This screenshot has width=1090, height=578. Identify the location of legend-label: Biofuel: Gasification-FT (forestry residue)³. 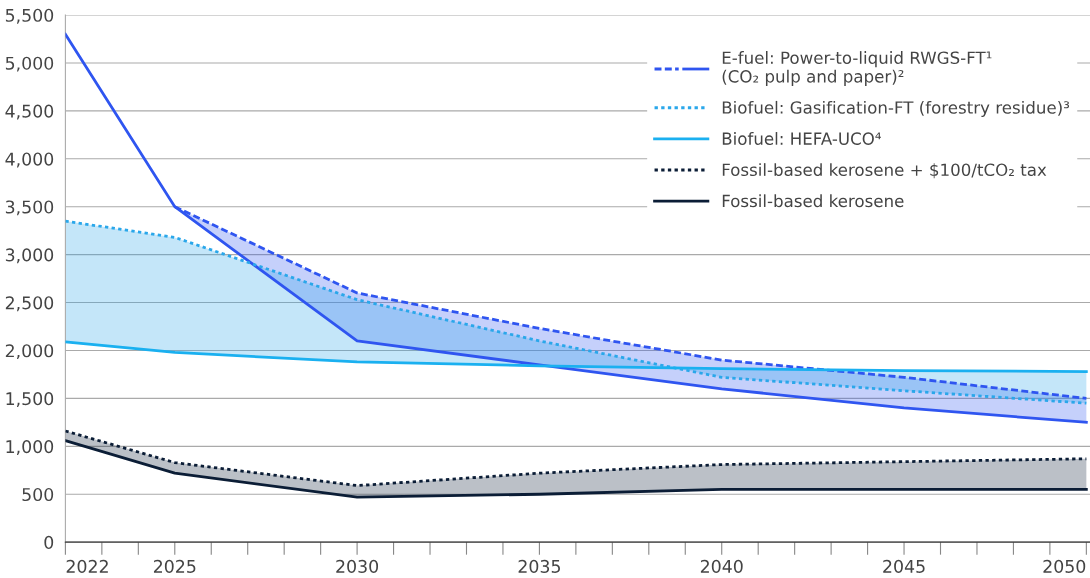
(896, 109).